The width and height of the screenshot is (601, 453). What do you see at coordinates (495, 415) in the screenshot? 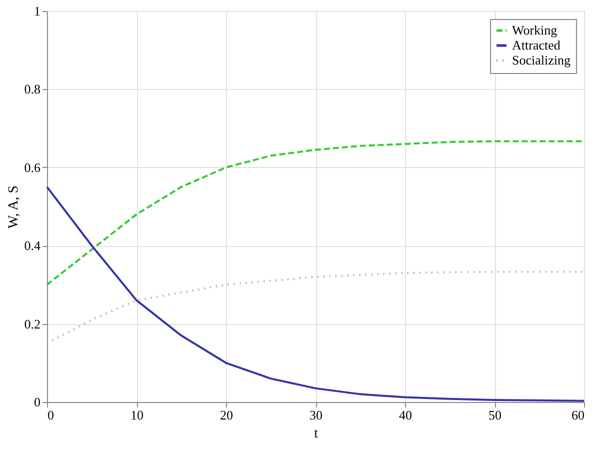
I see `x-tick-label: 50` at bounding box center [495, 415].